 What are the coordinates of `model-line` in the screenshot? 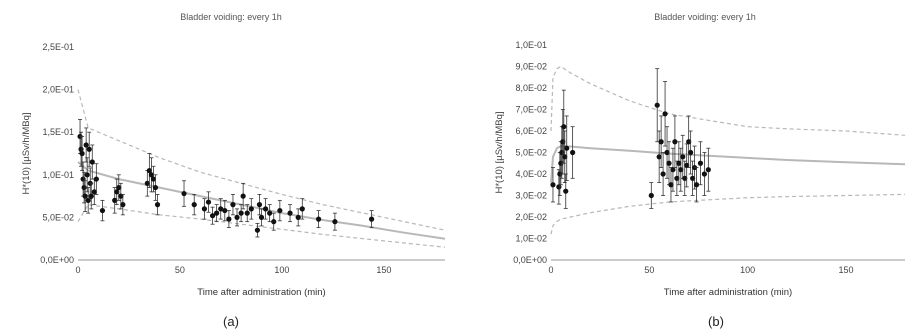 It's located at (261, 200).